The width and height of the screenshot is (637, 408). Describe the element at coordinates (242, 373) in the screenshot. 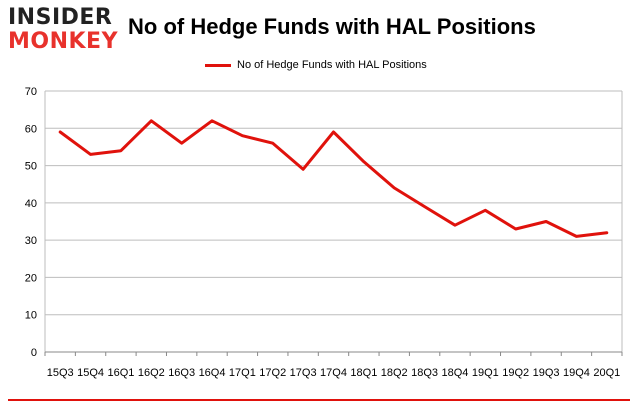

I see `x-tick-label: 17Q1` at that location.